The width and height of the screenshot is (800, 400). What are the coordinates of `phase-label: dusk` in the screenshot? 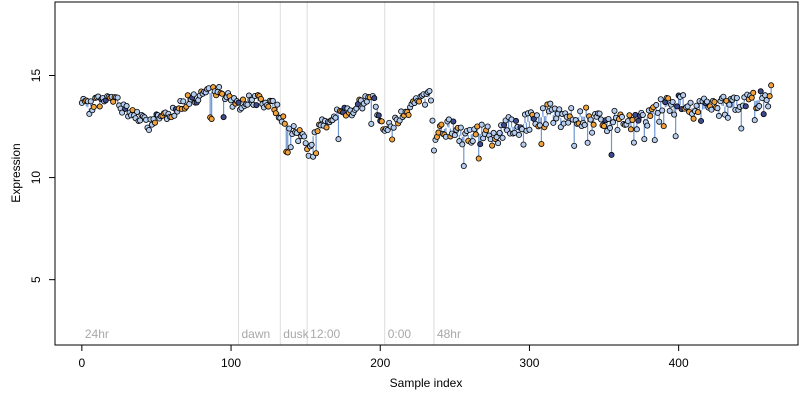 It's located at (296, 334).